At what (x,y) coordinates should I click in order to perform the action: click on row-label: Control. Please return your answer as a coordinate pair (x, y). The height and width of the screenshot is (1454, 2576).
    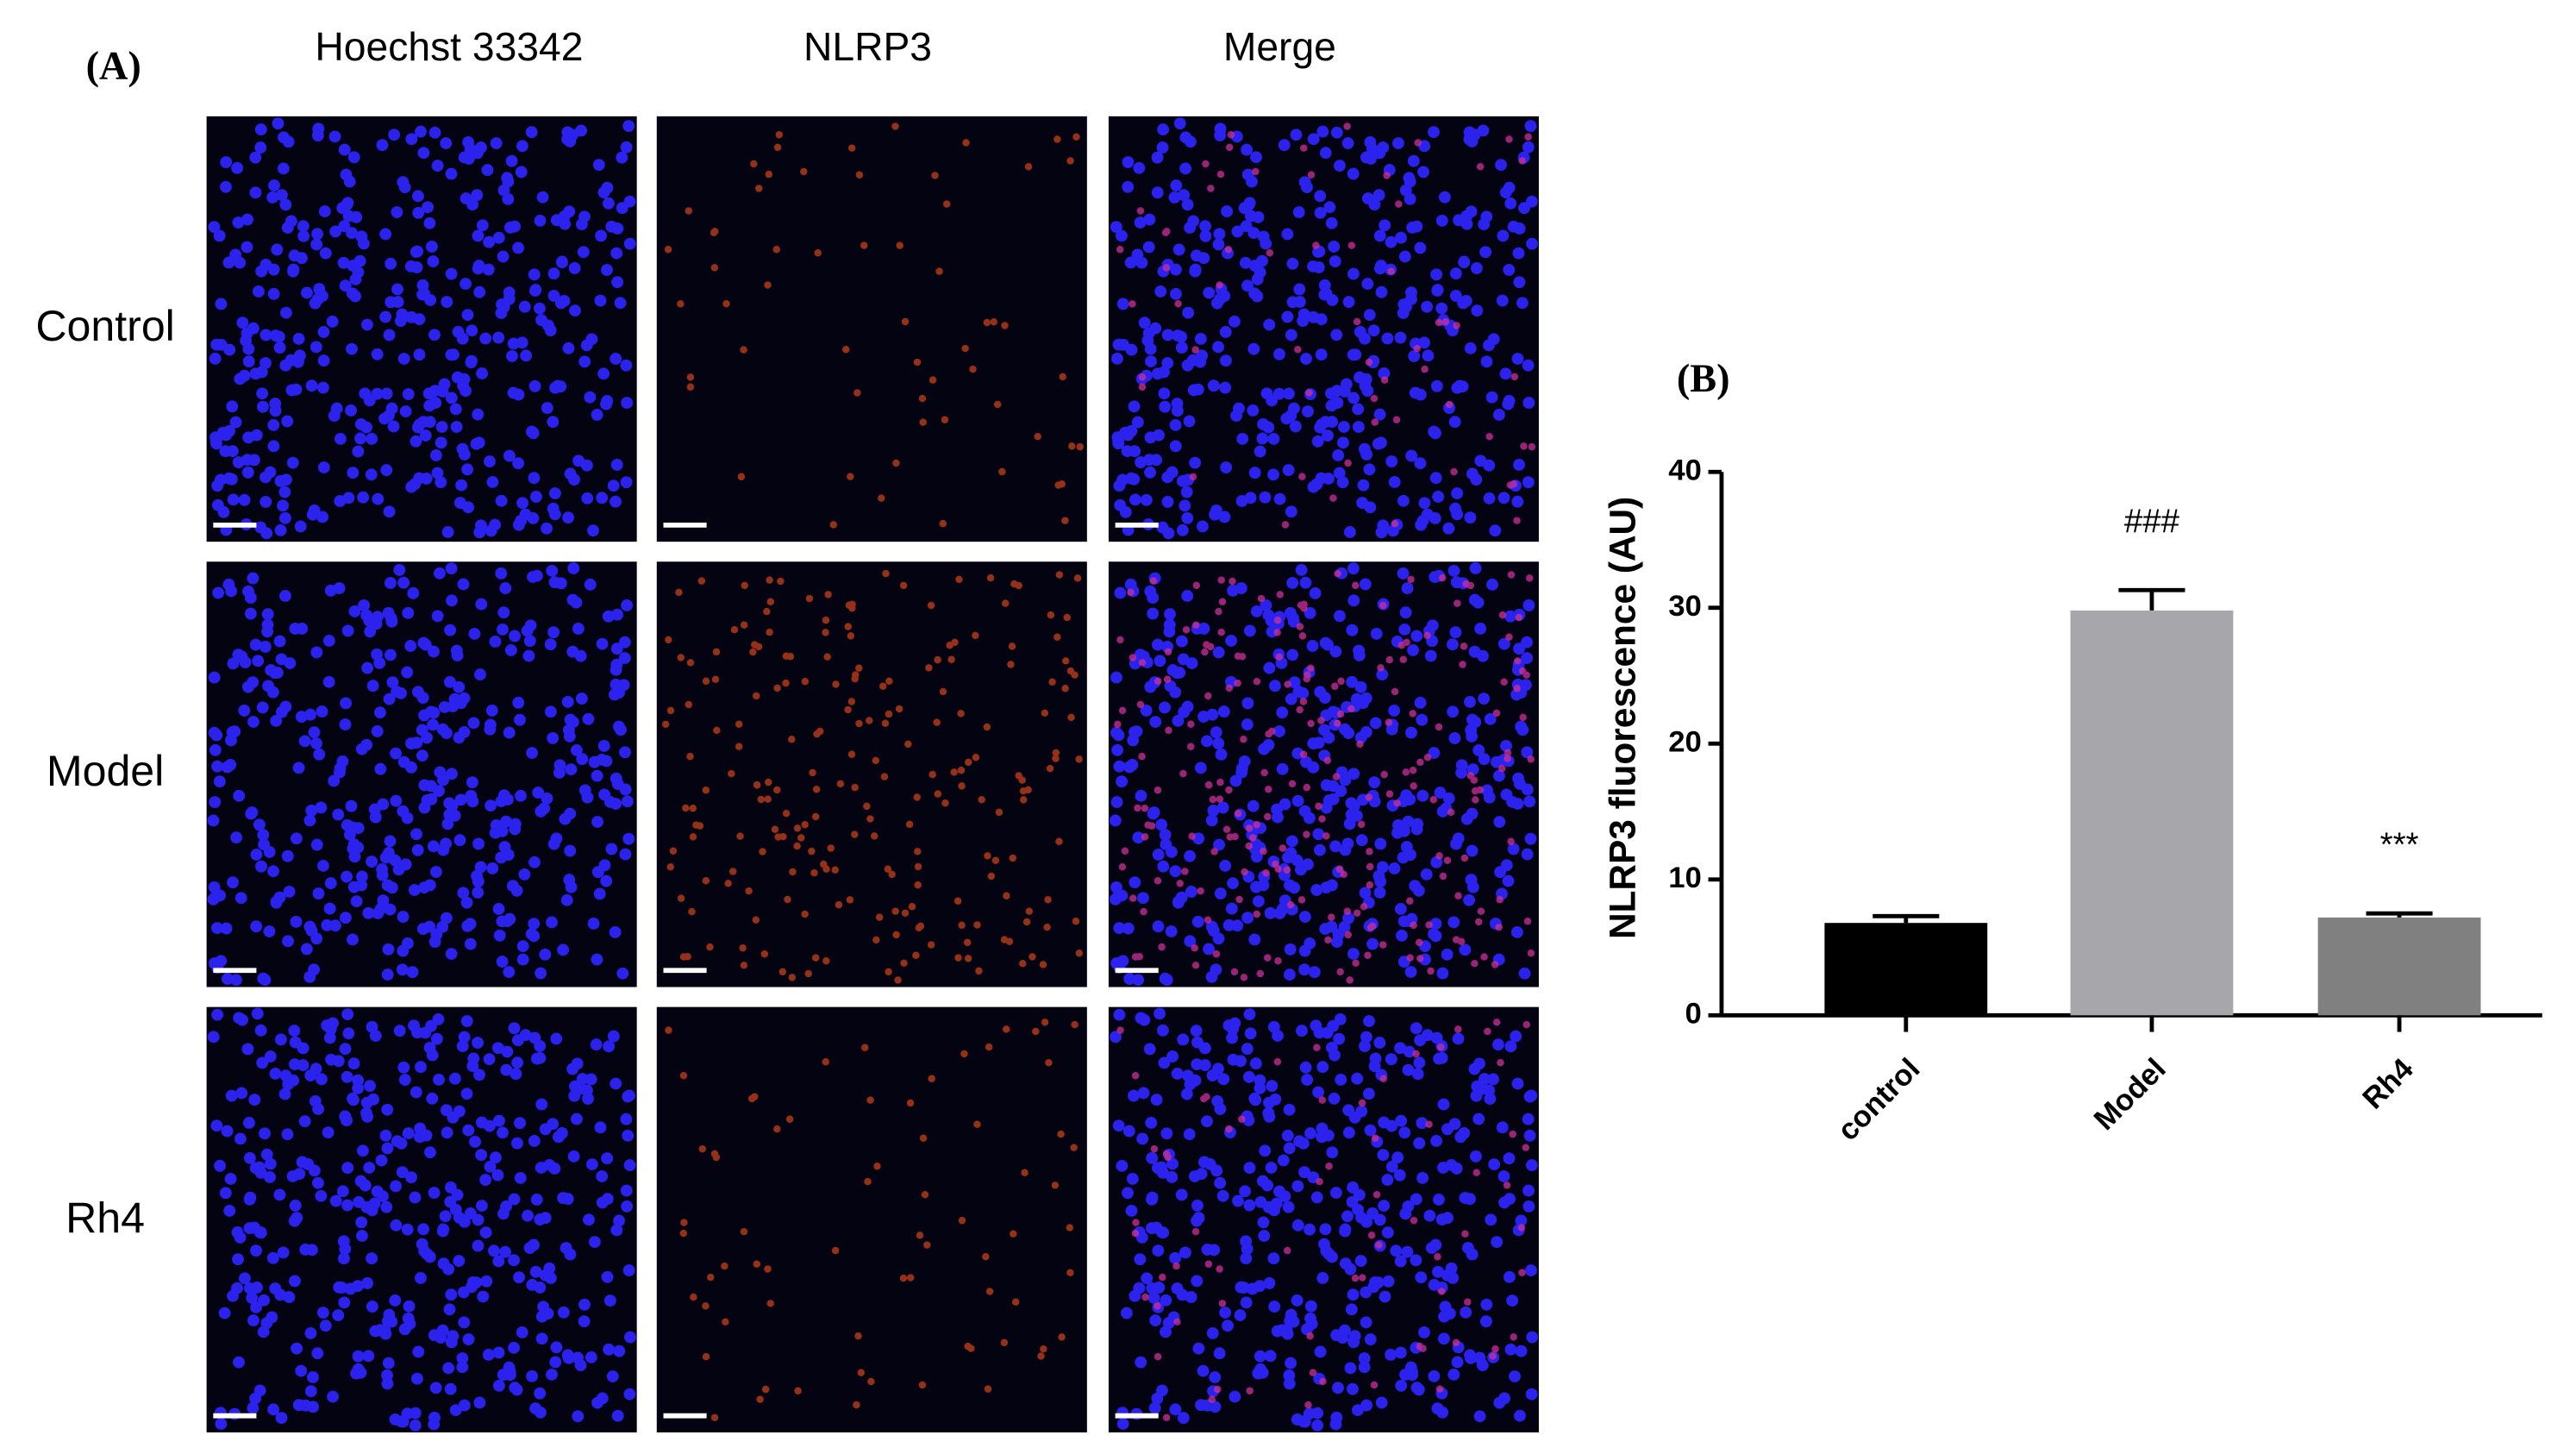
    Looking at the image, I should click on (104, 326).